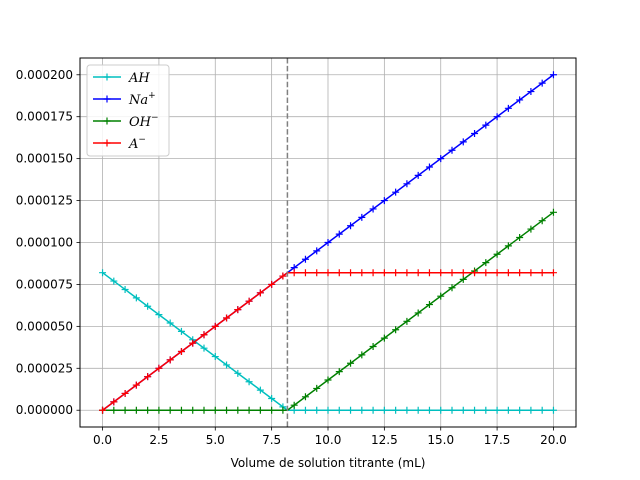  Describe the element at coordinates (44, 75) in the screenshot. I see `y-tick-label: 0.000200` at that location.